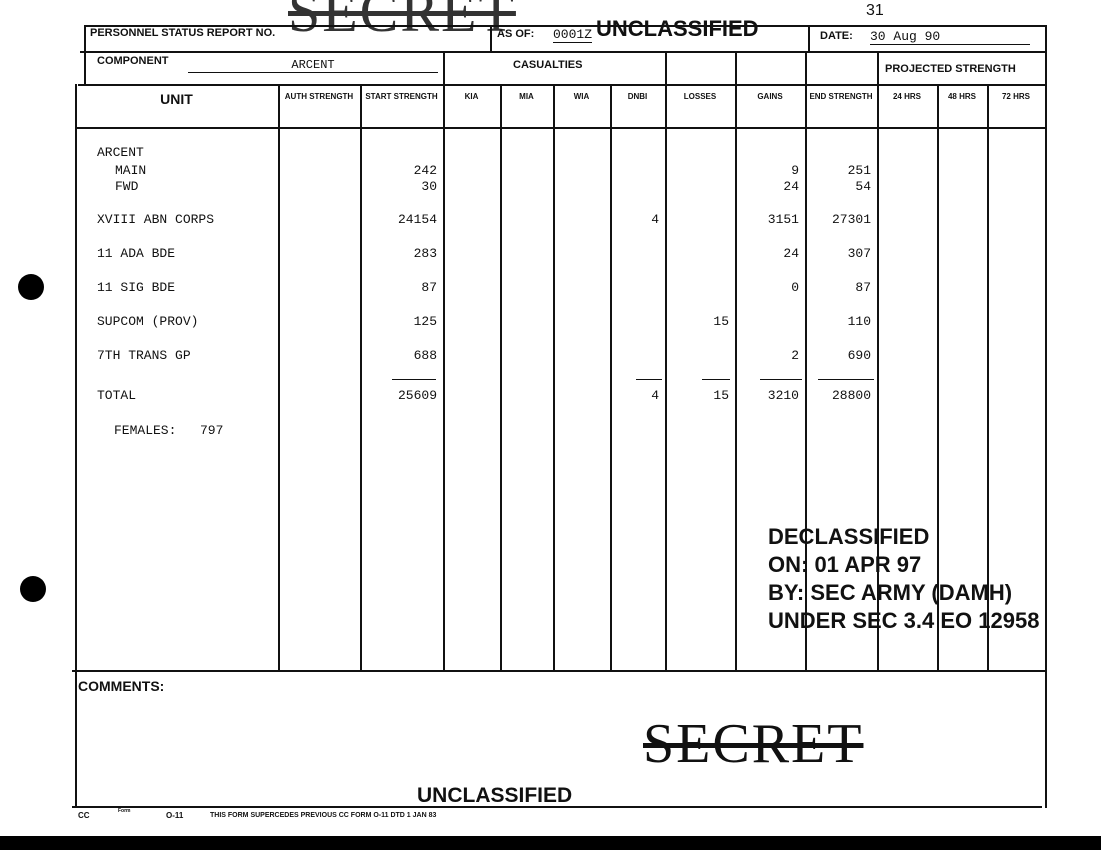  What do you see at coordinates (795, 355) in the screenshot?
I see `cell-value: 2` at bounding box center [795, 355].